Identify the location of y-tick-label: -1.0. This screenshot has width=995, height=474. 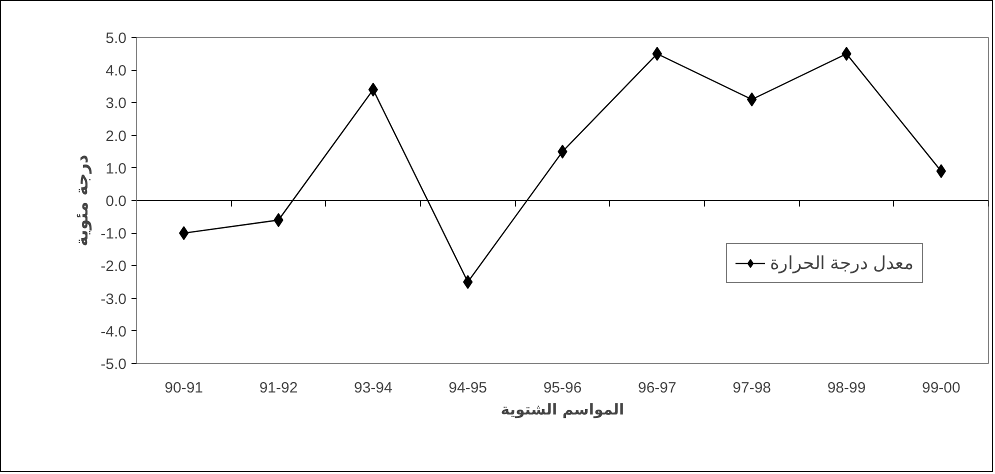
(113, 234).